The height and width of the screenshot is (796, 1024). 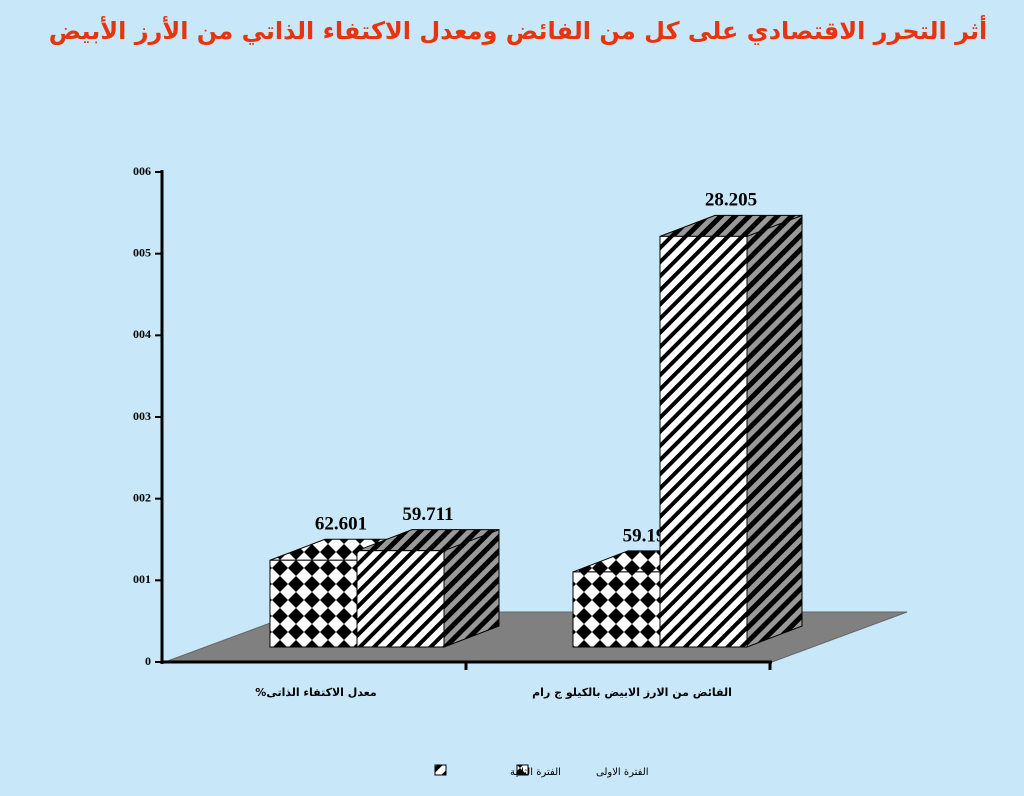 I want to click on y-tick-label: 004, so click(x=142, y=334).